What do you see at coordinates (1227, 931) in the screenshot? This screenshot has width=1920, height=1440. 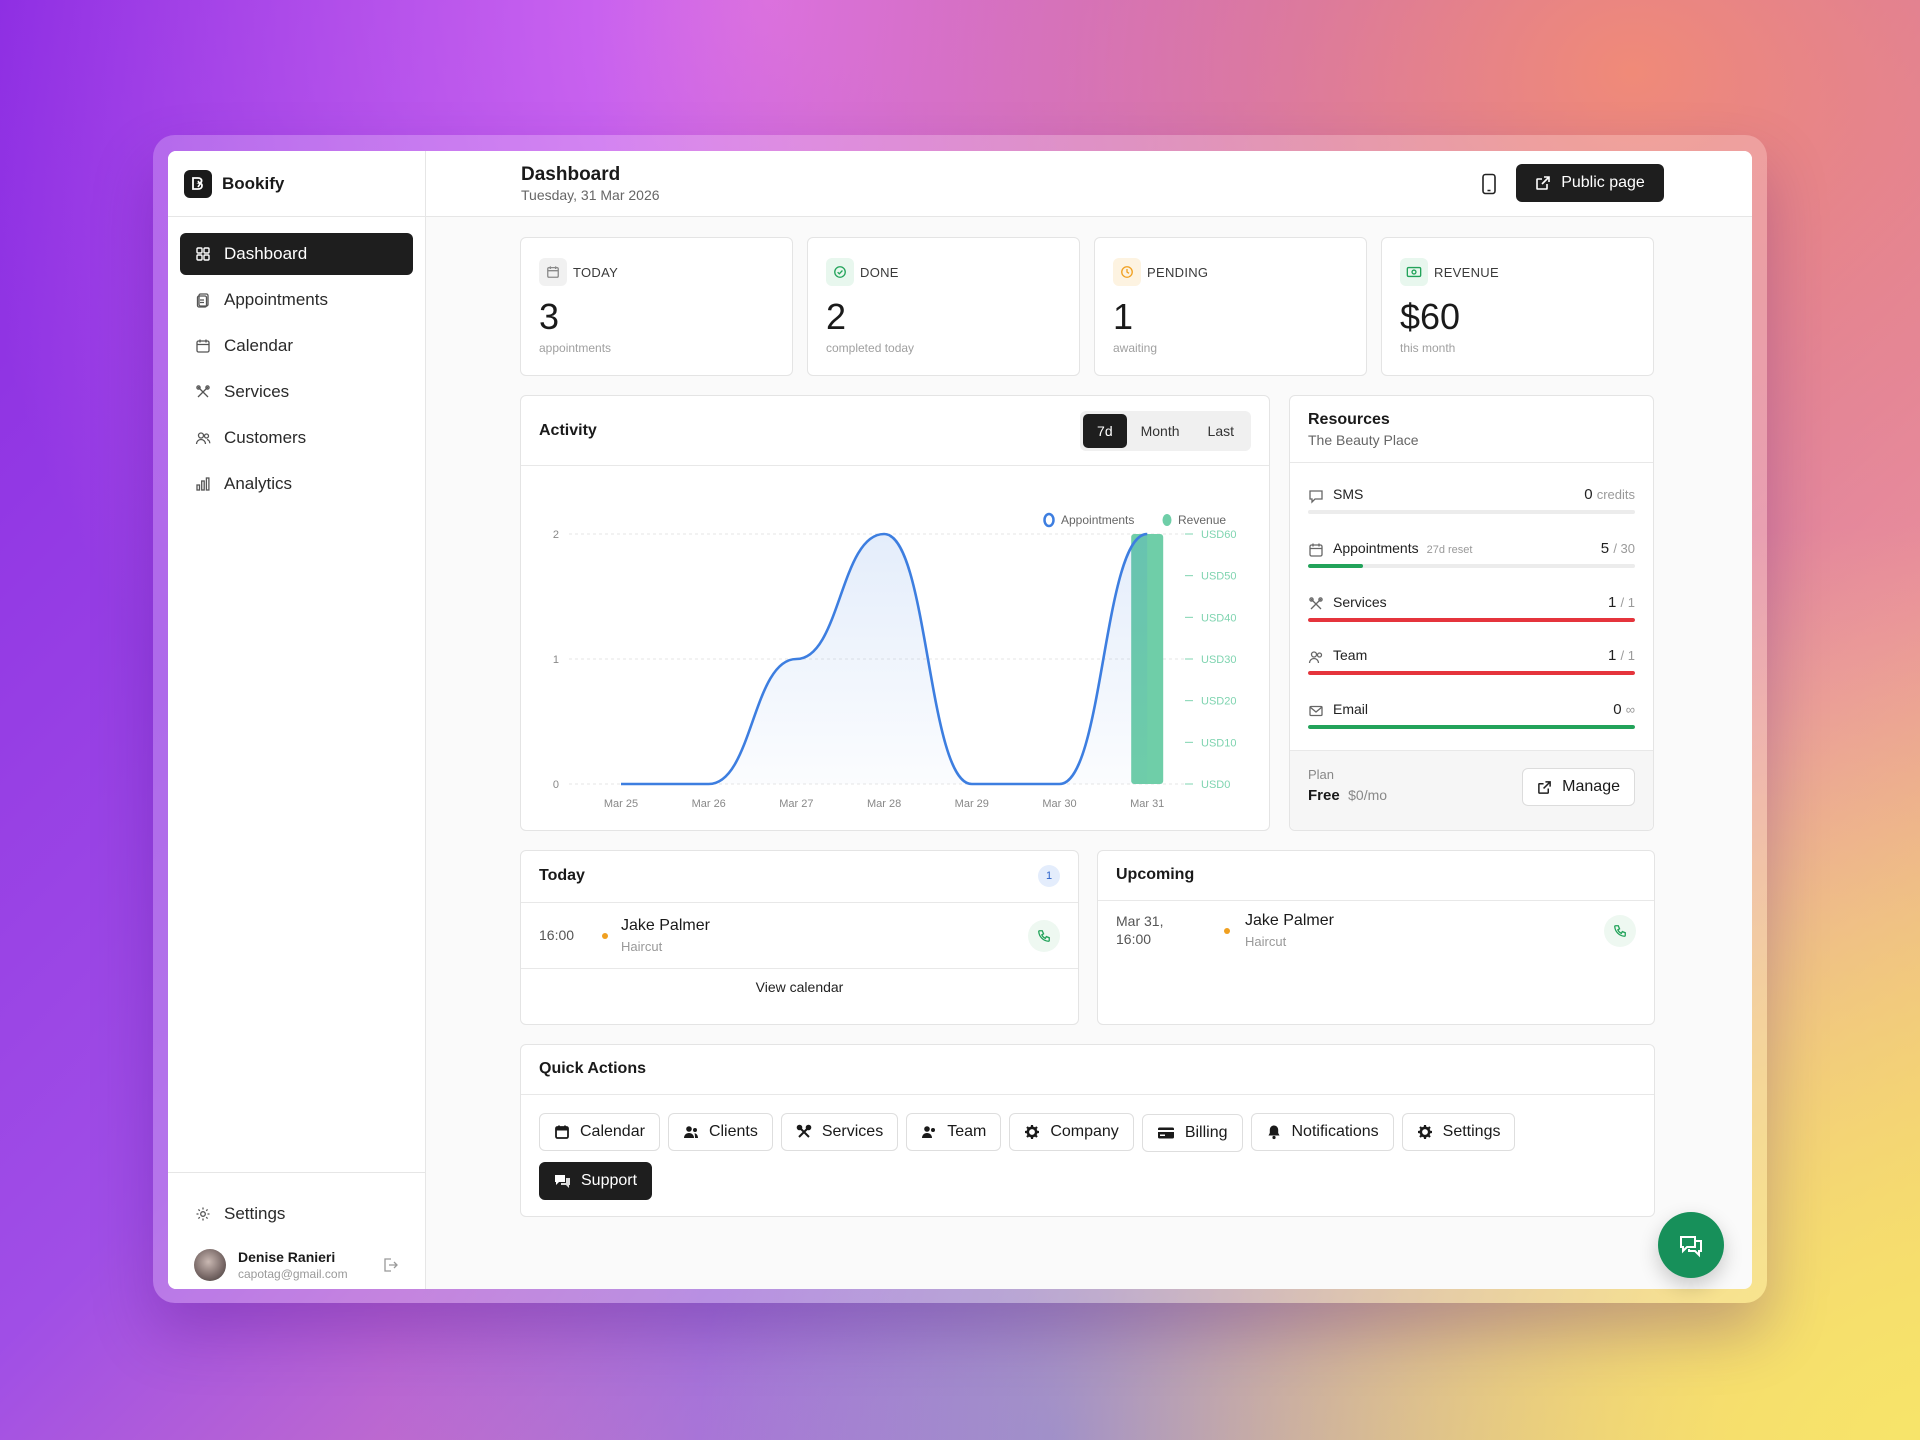 I see `status-dot` at bounding box center [1227, 931].